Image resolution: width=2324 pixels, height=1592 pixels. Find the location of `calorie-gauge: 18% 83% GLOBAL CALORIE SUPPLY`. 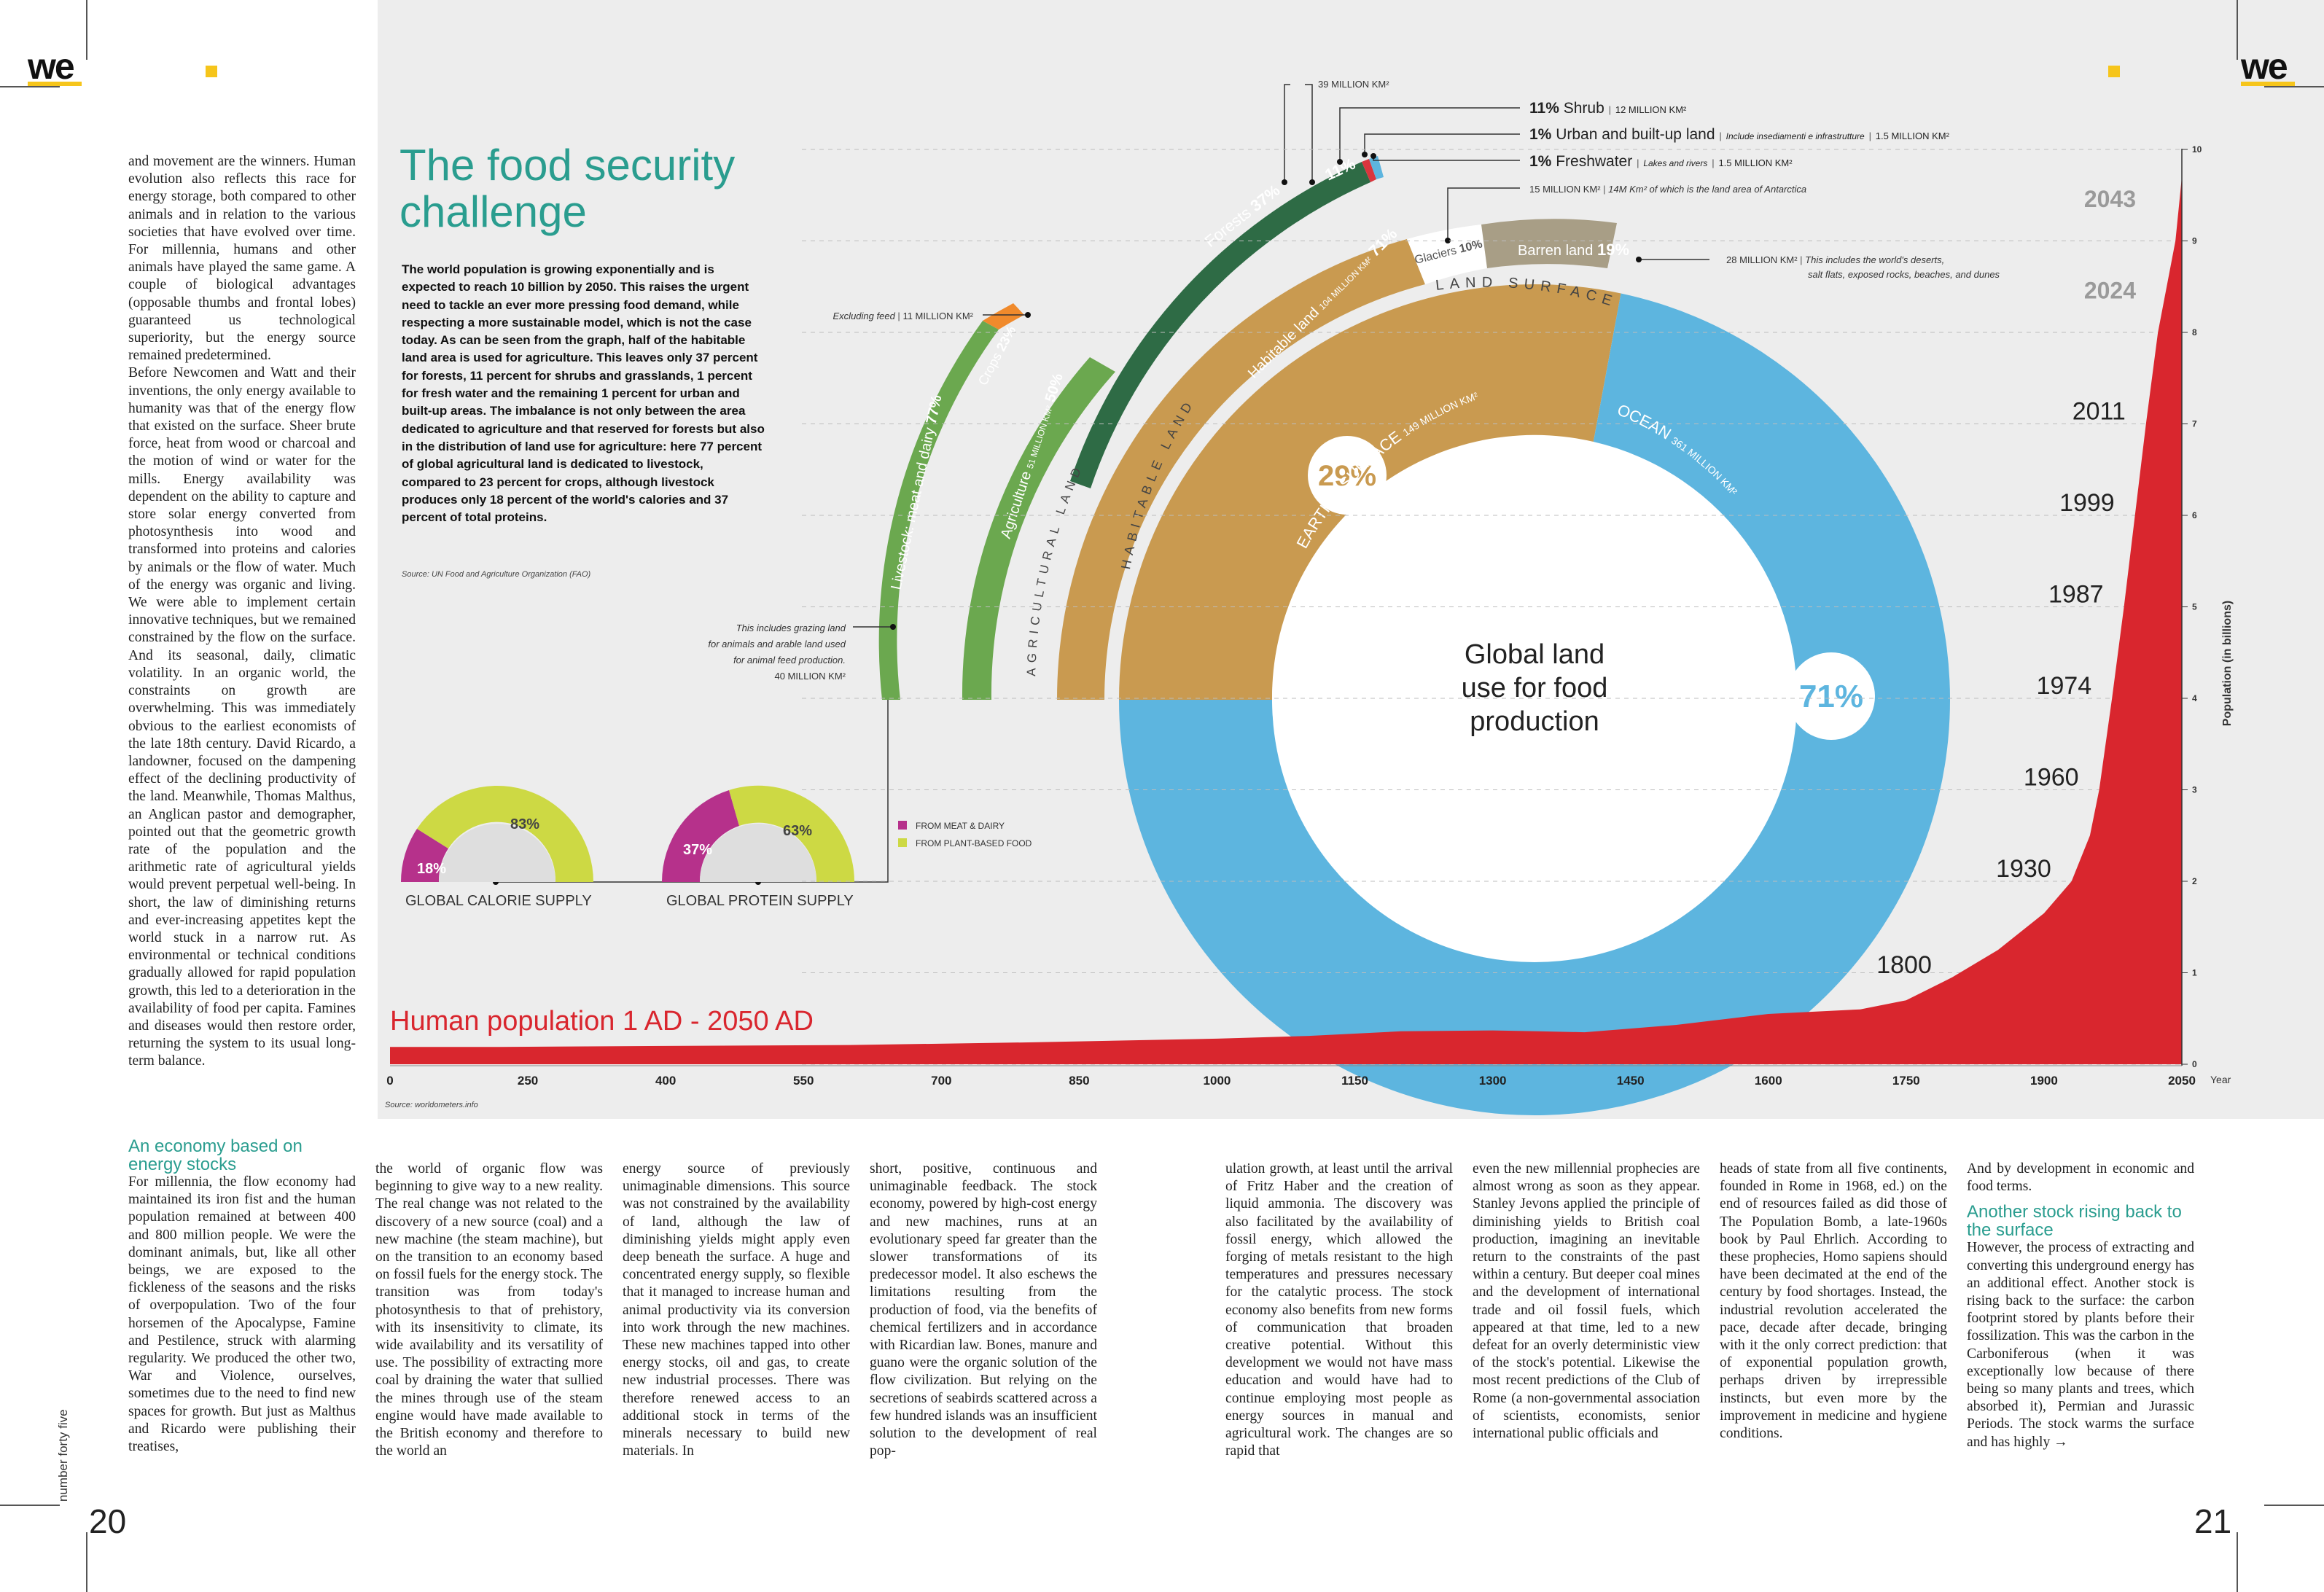

calorie-gauge: 18% 83% GLOBAL CALORIE SUPPLY is located at coordinates (497, 847).